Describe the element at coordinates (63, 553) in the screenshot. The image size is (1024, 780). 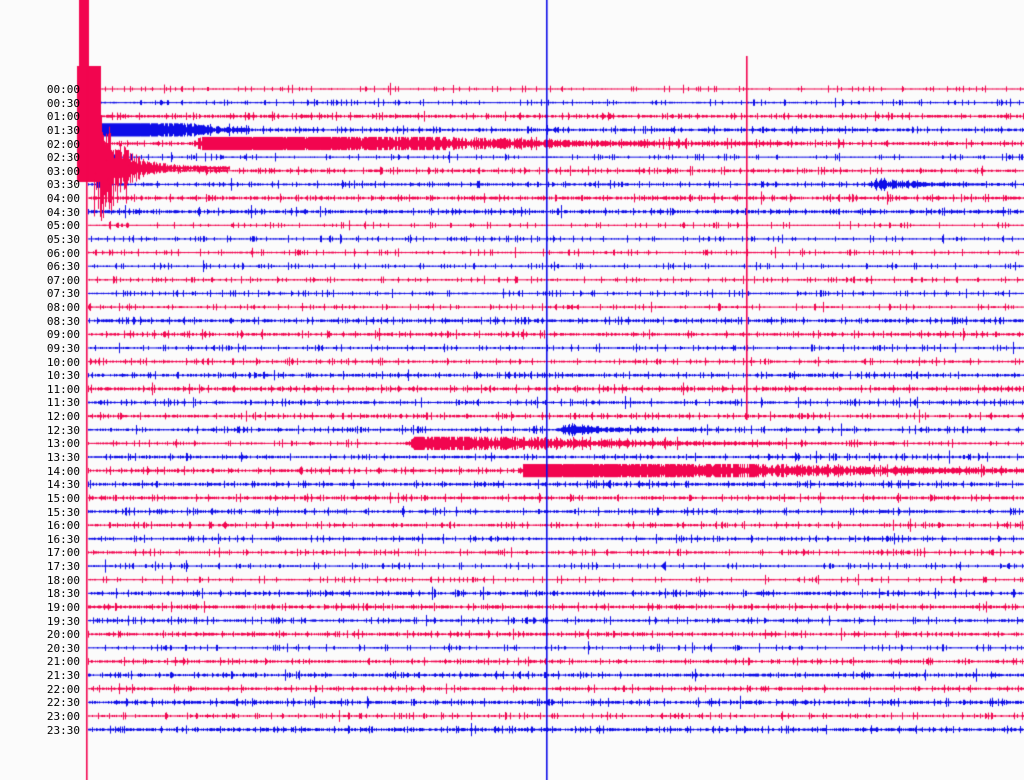
I see `time-tick-1700: 17:00` at that location.